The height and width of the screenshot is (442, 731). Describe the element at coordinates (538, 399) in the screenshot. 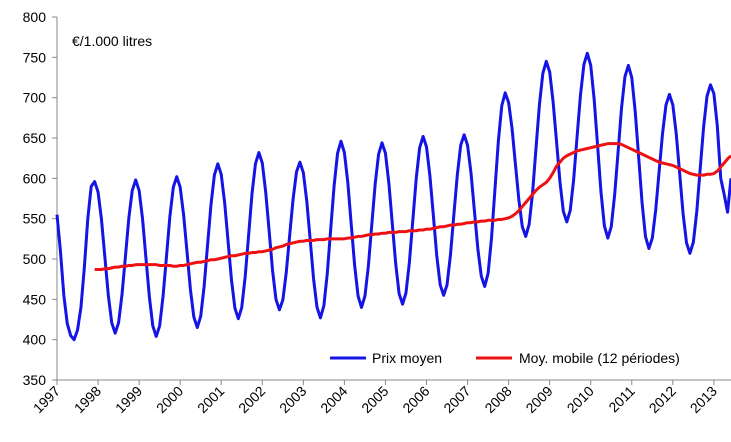

I see `x-tick-label: 2009` at that location.